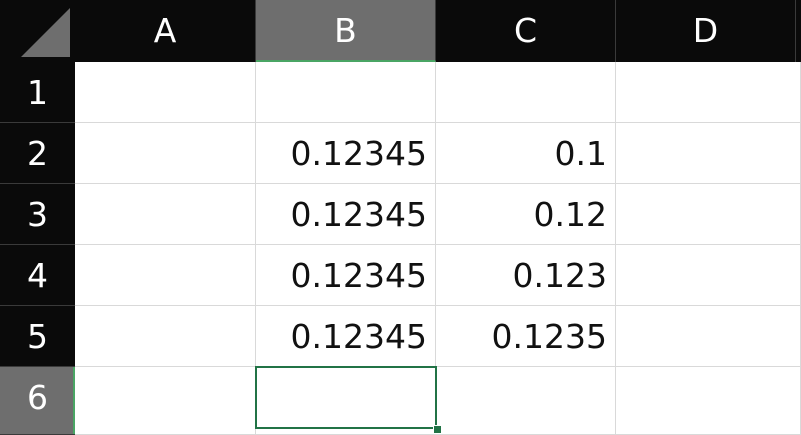  I want to click on column-header-d: D, so click(706, 31).